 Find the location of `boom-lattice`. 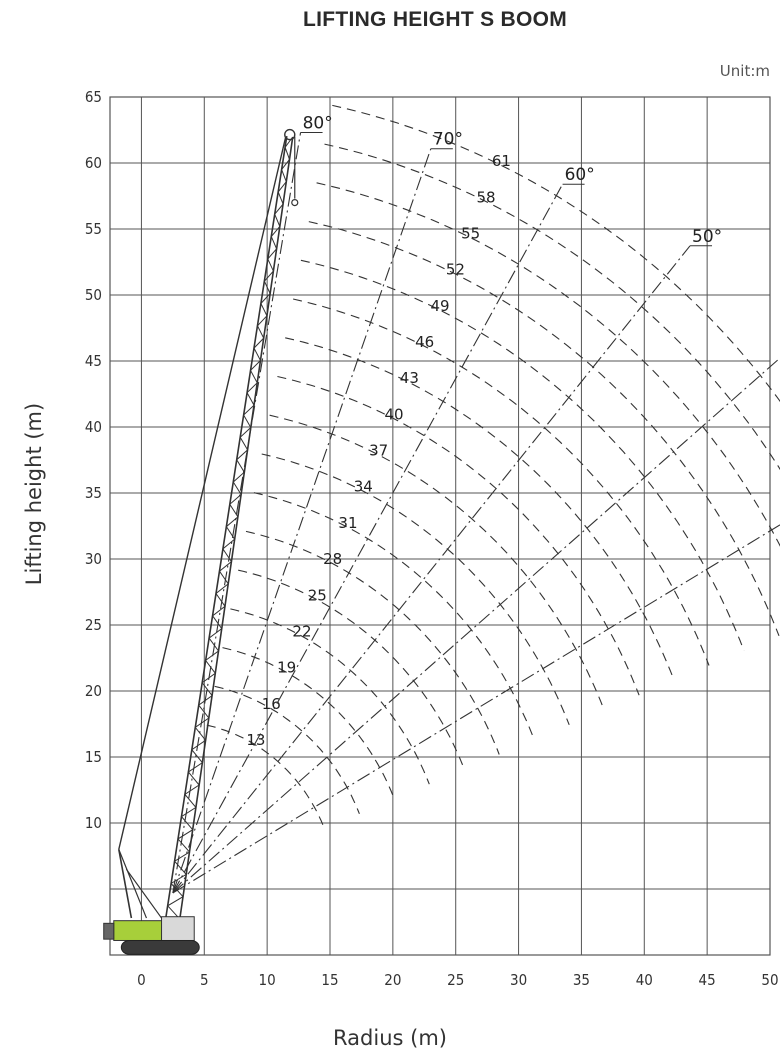

boom-lattice is located at coordinates (230, 528).